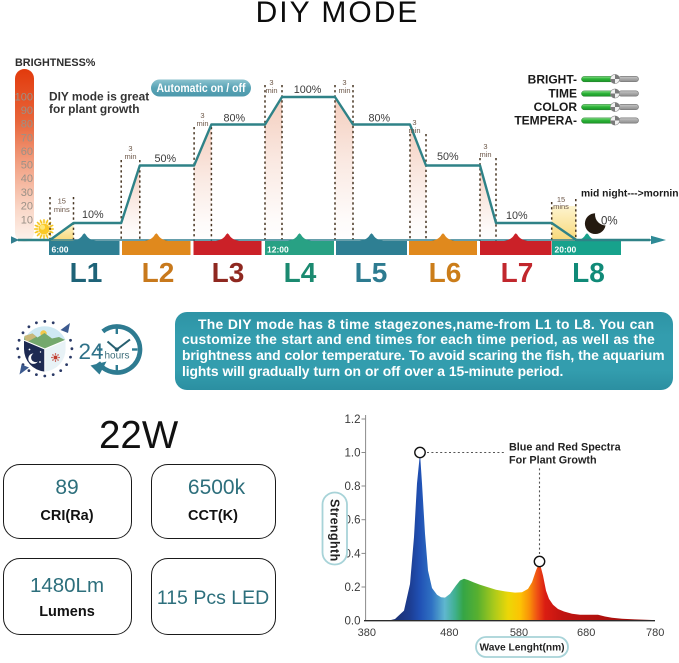 The image size is (679, 663). I want to click on svg-text: 12:00, so click(278, 250).